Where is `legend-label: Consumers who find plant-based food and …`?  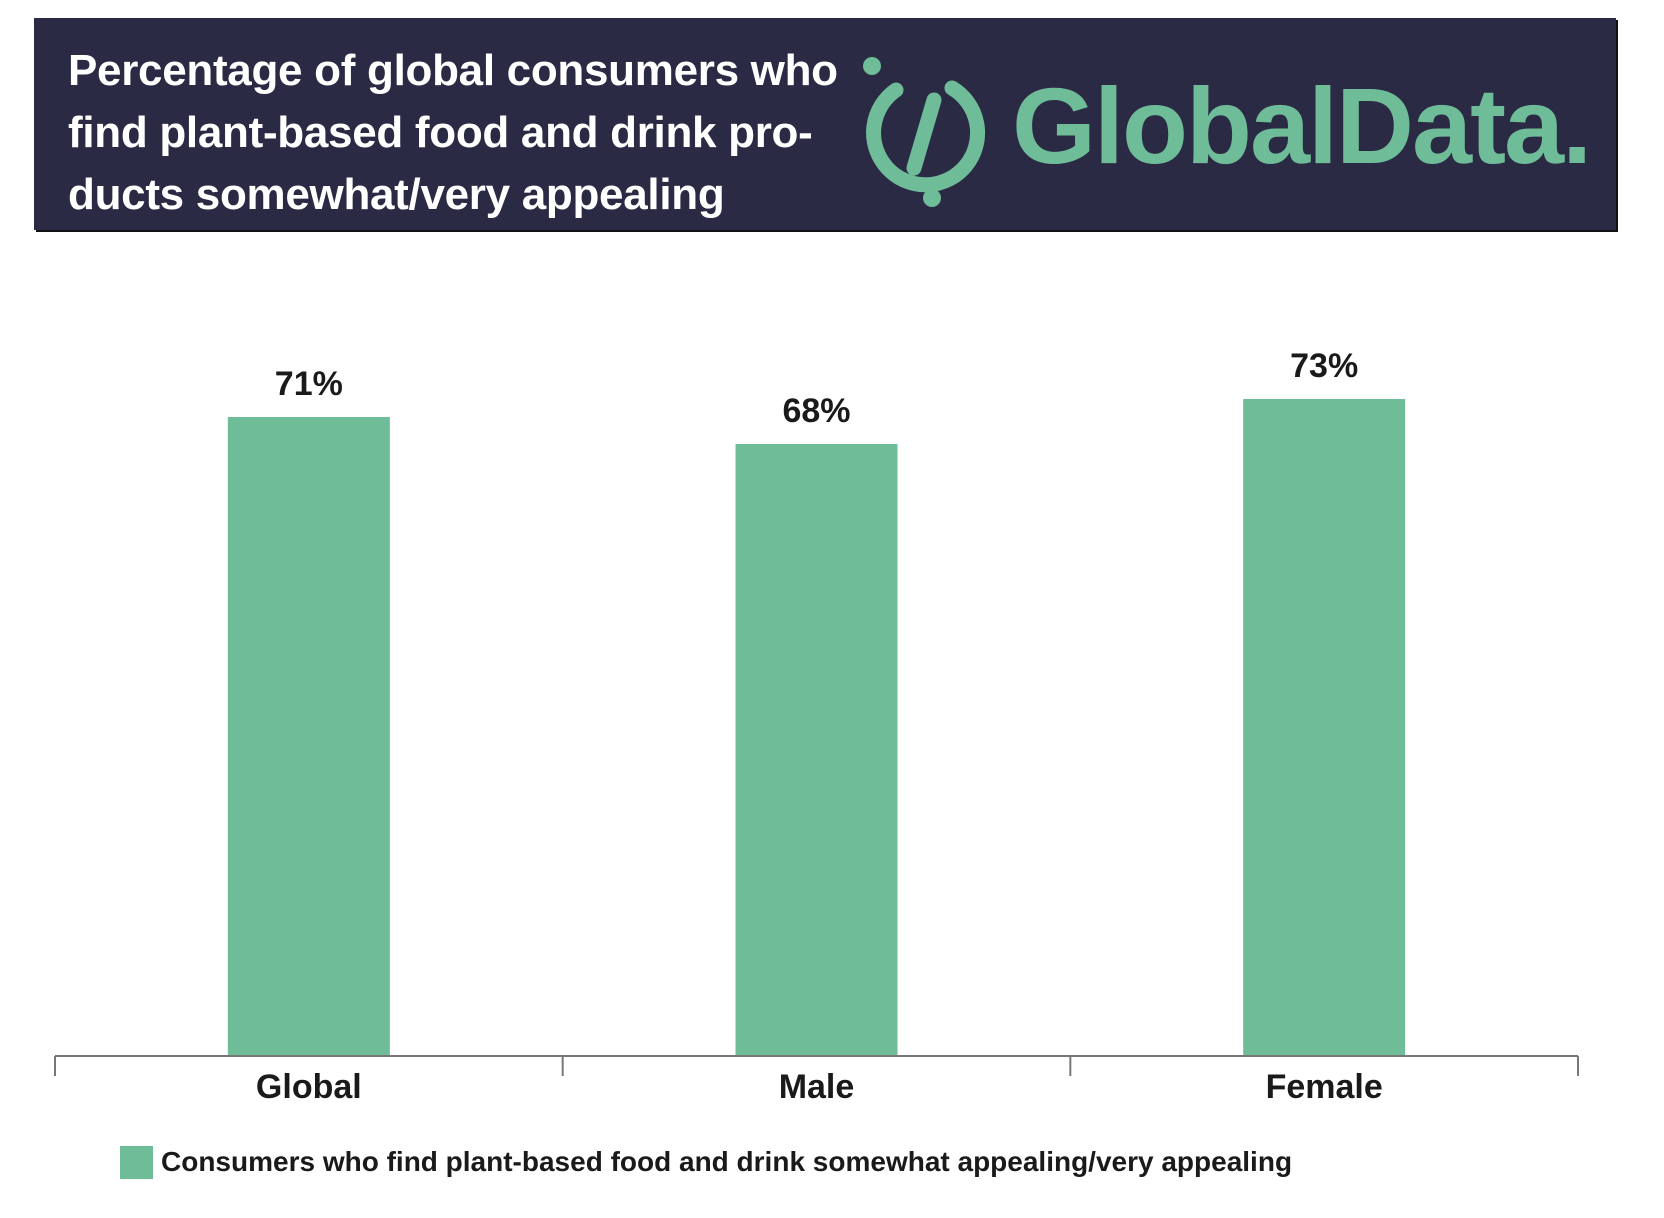 legend-label: Consumers who find plant-based food and … is located at coordinates (727, 1161).